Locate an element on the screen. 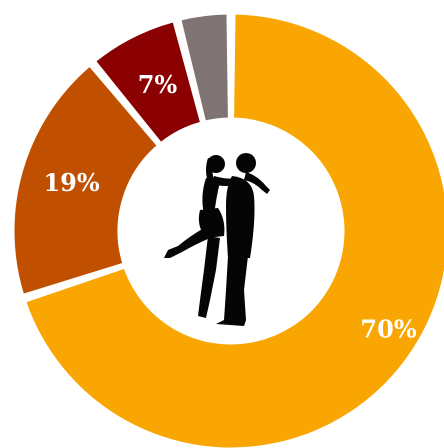  embracing-couple-silhouette-icon is located at coordinates (217, 239).